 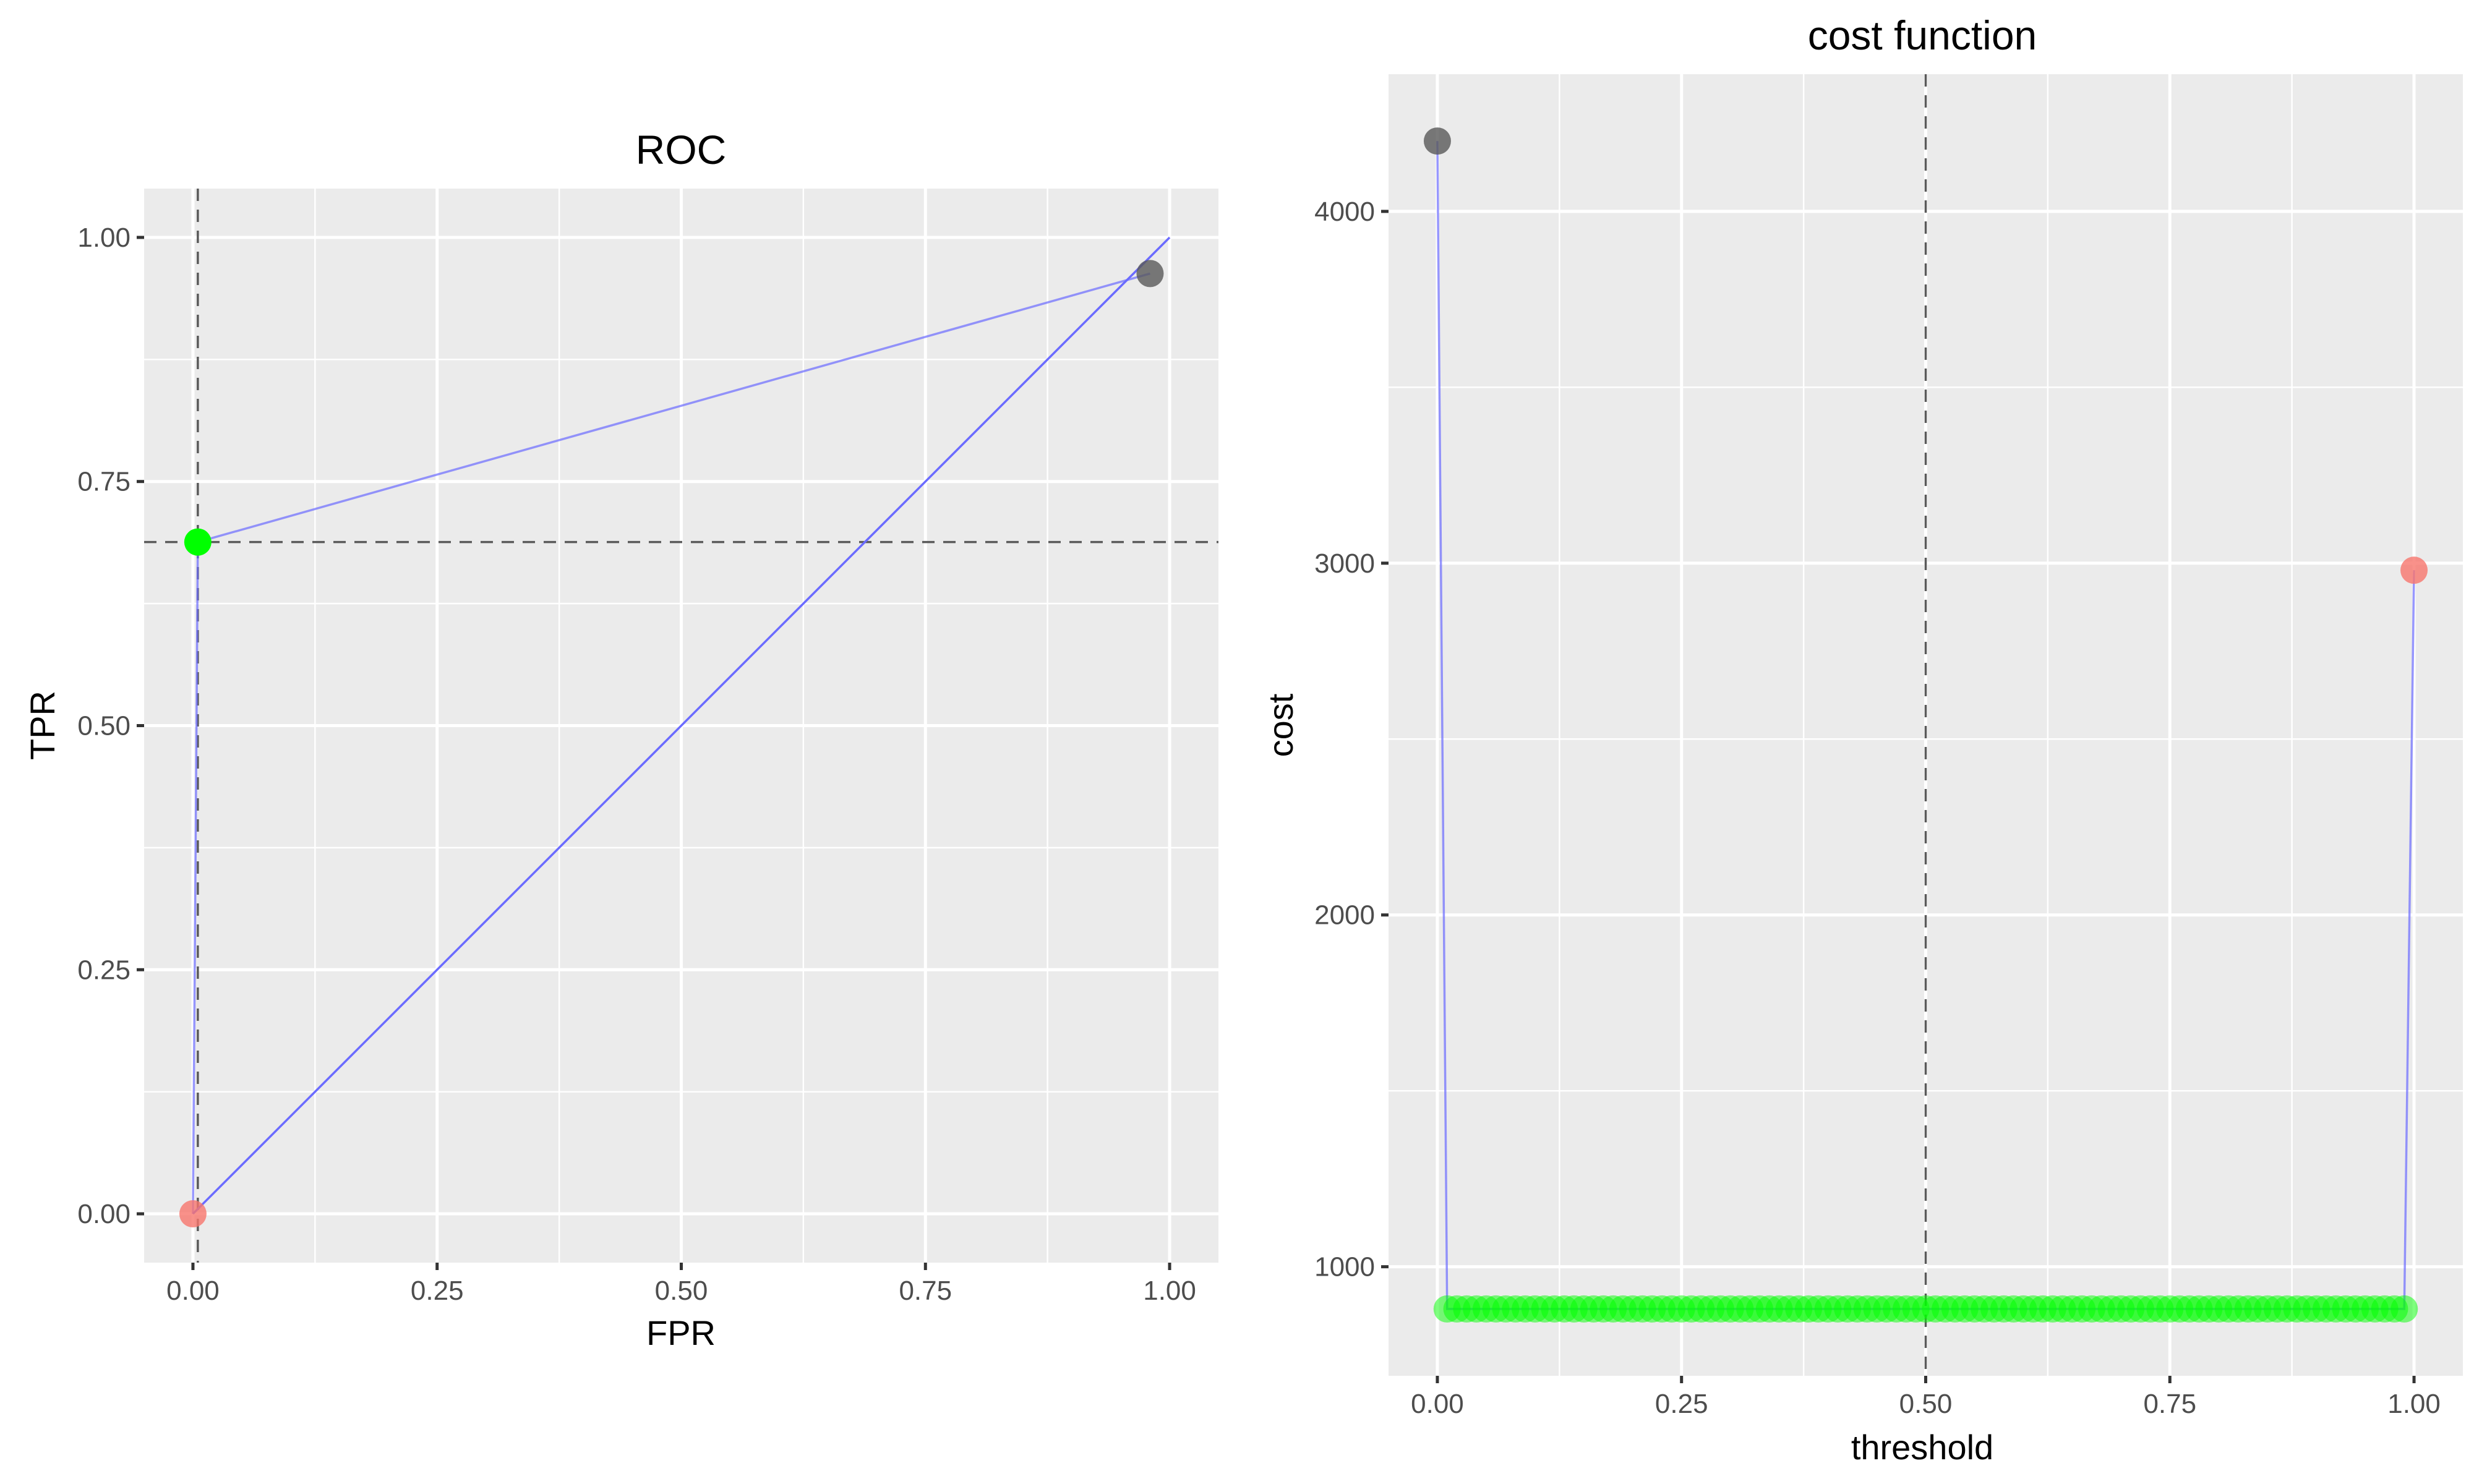 What do you see at coordinates (682, 150) in the screenshot?
I see `roc-title: ROC` at bounding box center [682, 150].